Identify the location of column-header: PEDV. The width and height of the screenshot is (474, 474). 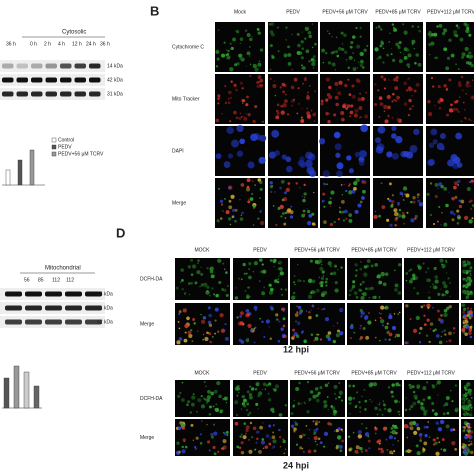
(293, 12).